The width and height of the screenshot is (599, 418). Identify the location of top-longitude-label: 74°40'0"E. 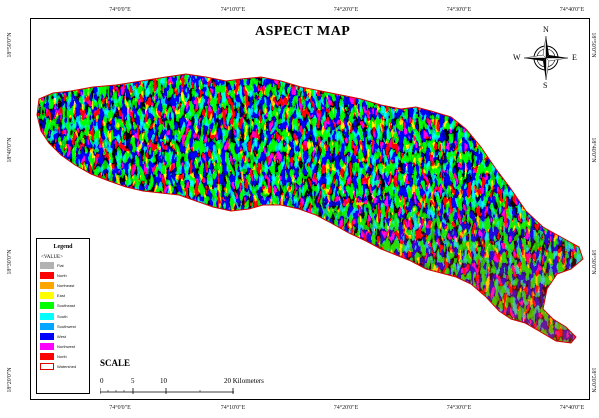
(572, 10).